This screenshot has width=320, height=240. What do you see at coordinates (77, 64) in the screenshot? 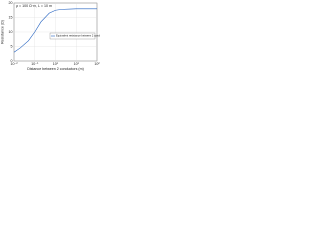
I see `x-tick-label: 10¹` at bounding box center [77, 64].